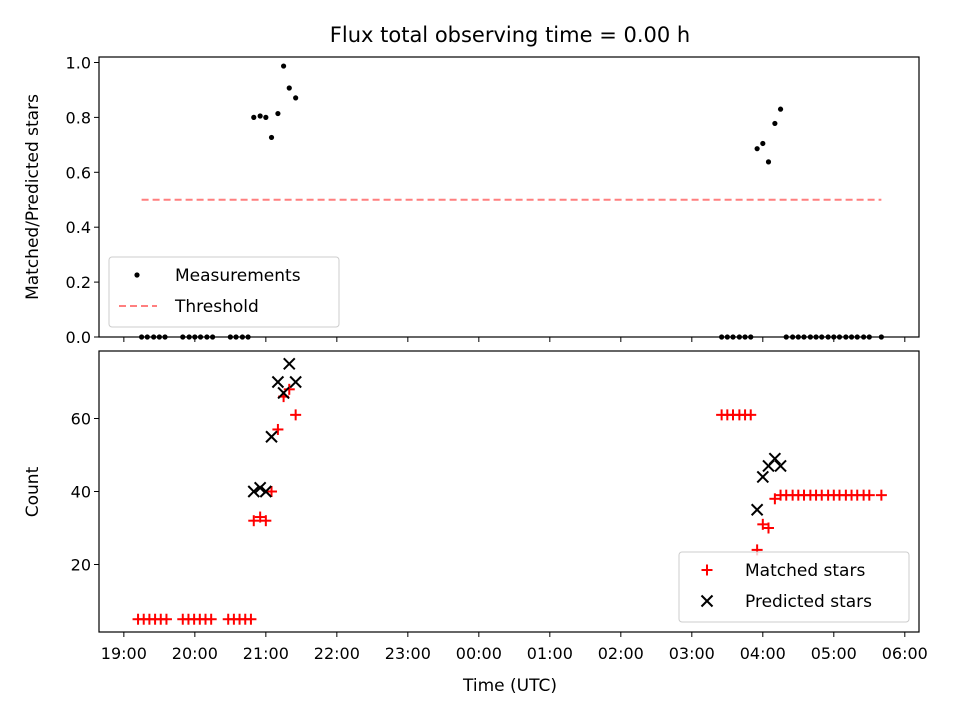  What do you see at coordinates (78, 282) in the screenshot?
I see `y-tick-label: 0.2` at bounding box center [78, 282].